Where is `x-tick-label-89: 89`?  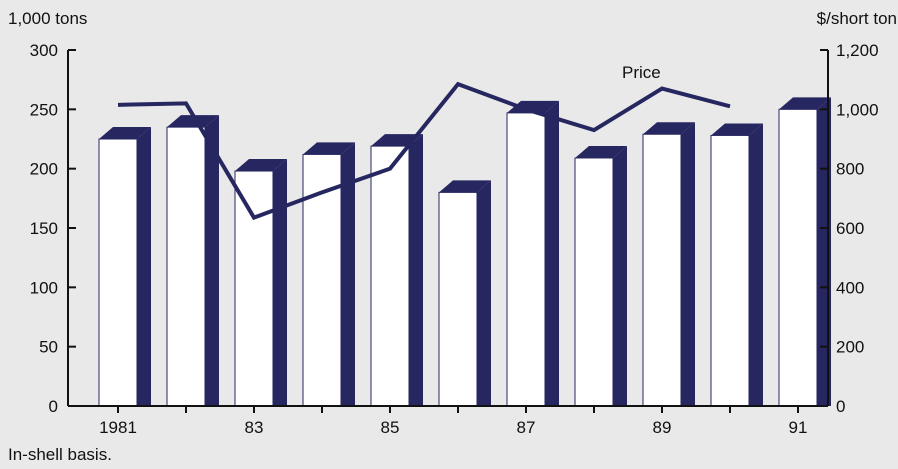 x-tick-label-89: 89 is located at coordinates (662, 427).